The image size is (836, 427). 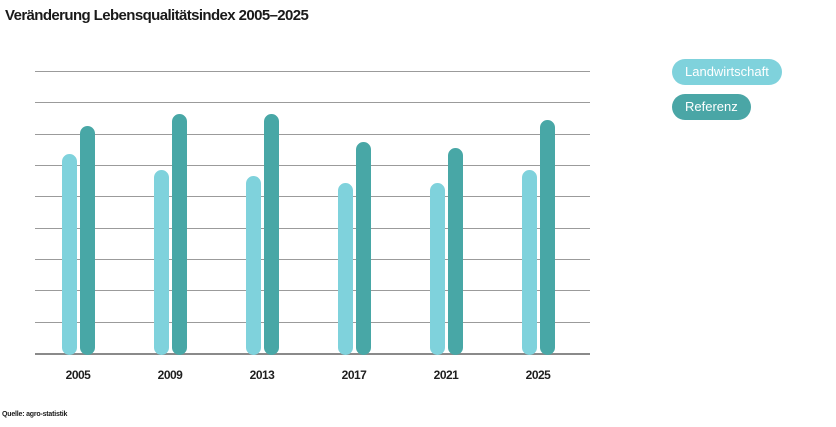 What do you see at coordinates (262, 375) in the screenshot?
I see `x-axis-label-2013: 2013` at bounding box center [262, 375].